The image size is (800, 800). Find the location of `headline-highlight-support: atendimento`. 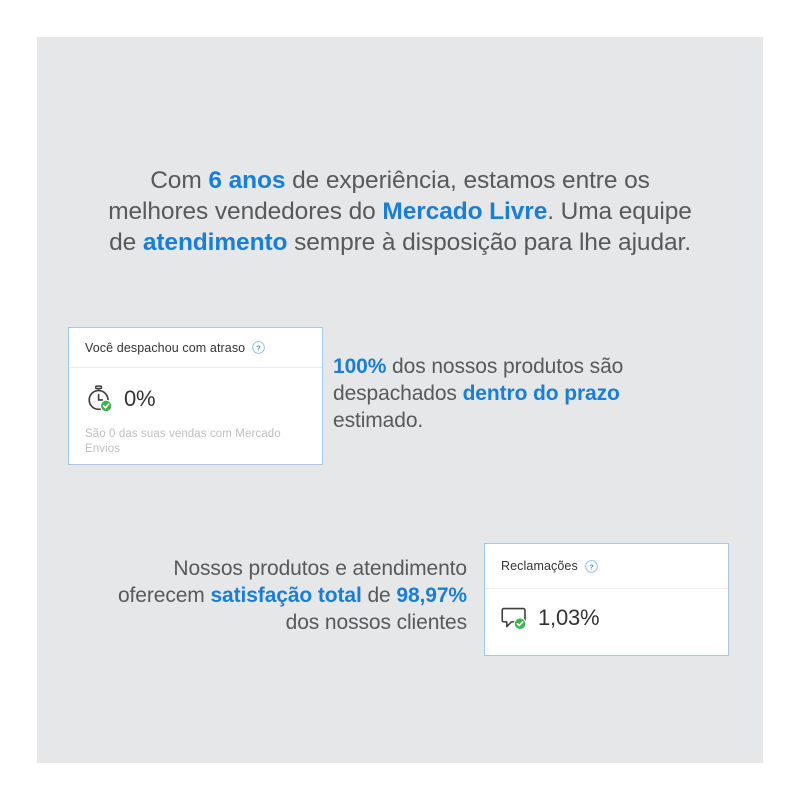

headline-highlight-support: atendimento is located at coordinates (215, 242).